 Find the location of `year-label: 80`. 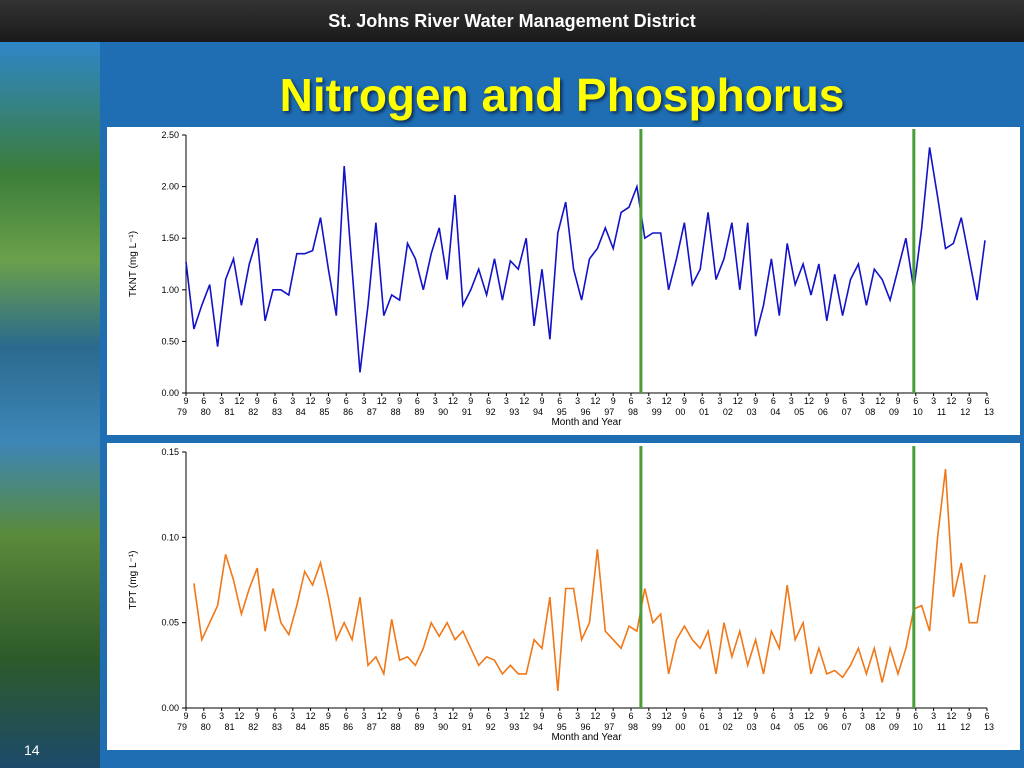

year-label: 80 is located at coordinates (206, 412).